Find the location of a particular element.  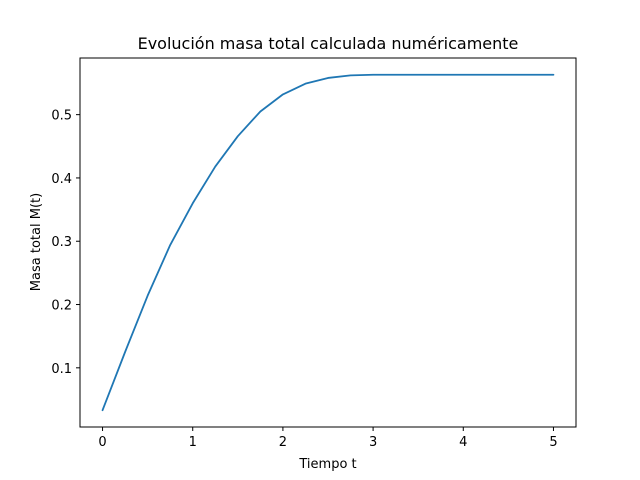

x-axis: 0 1 2 3 4 5 is located at coordinates (328, 438).